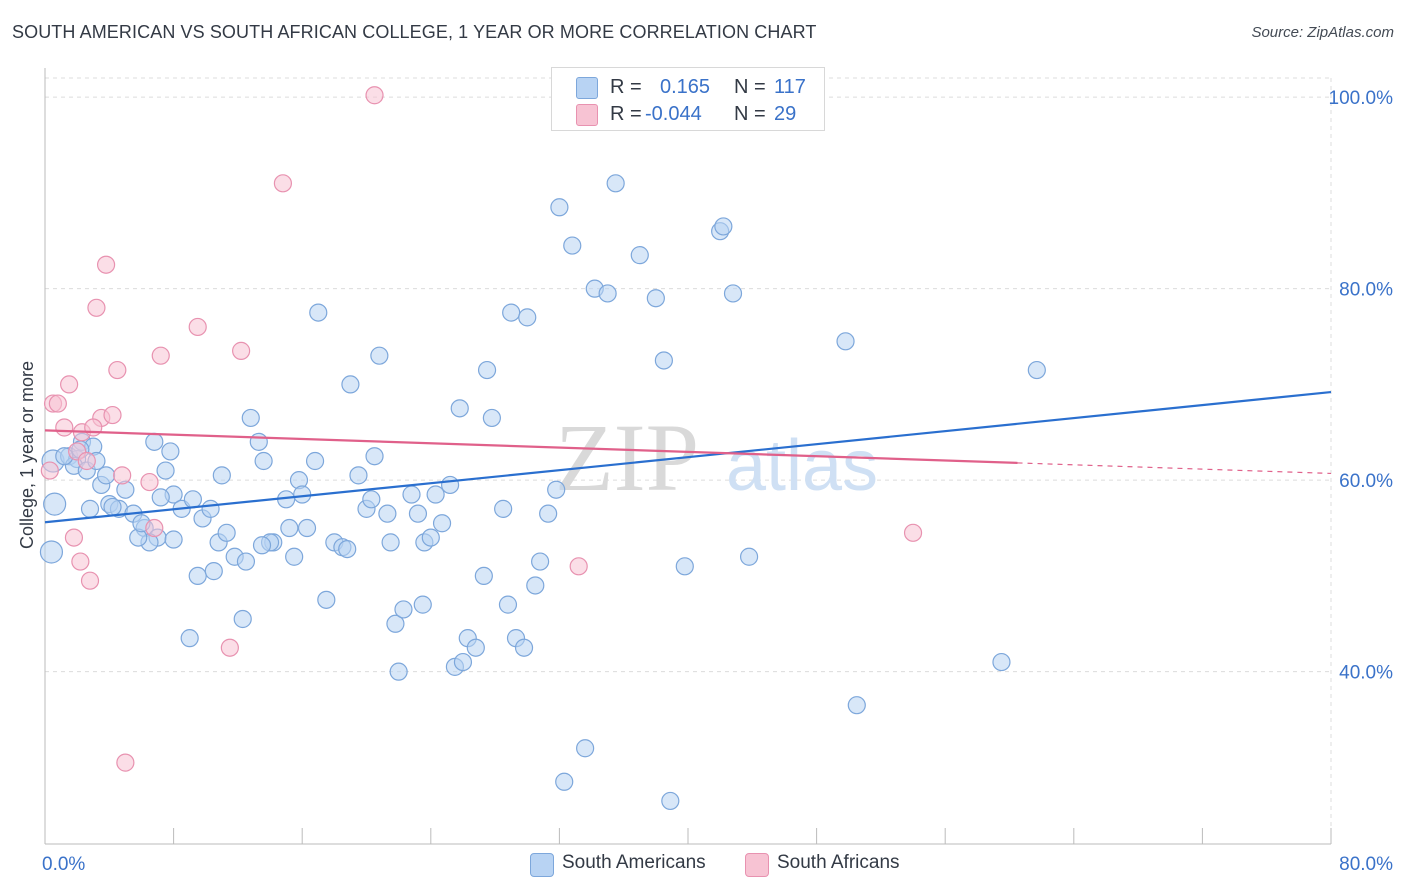 Image resolution: width=1406 pixels, height=892 pixels. I want to click on x-tick-label: 80.0%, so click(1366, 864).